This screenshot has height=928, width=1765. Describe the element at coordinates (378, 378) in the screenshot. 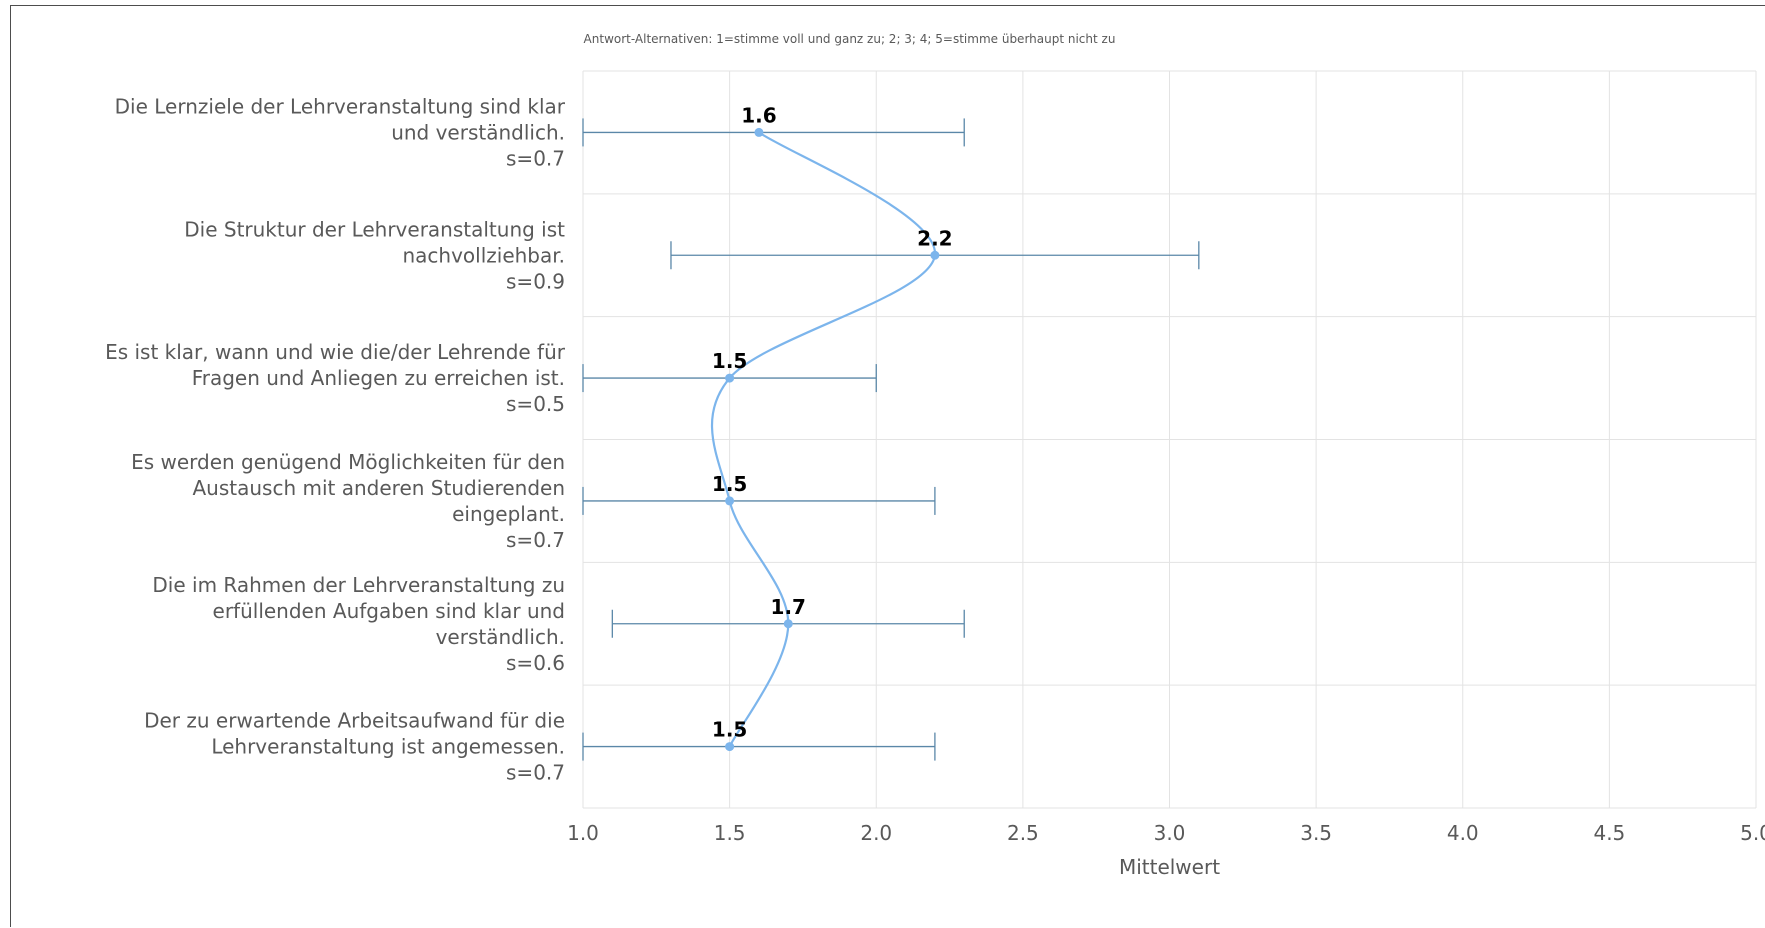

I see `category-label-line: Fragen und Anliegen zu erreichen ist.` at that location.